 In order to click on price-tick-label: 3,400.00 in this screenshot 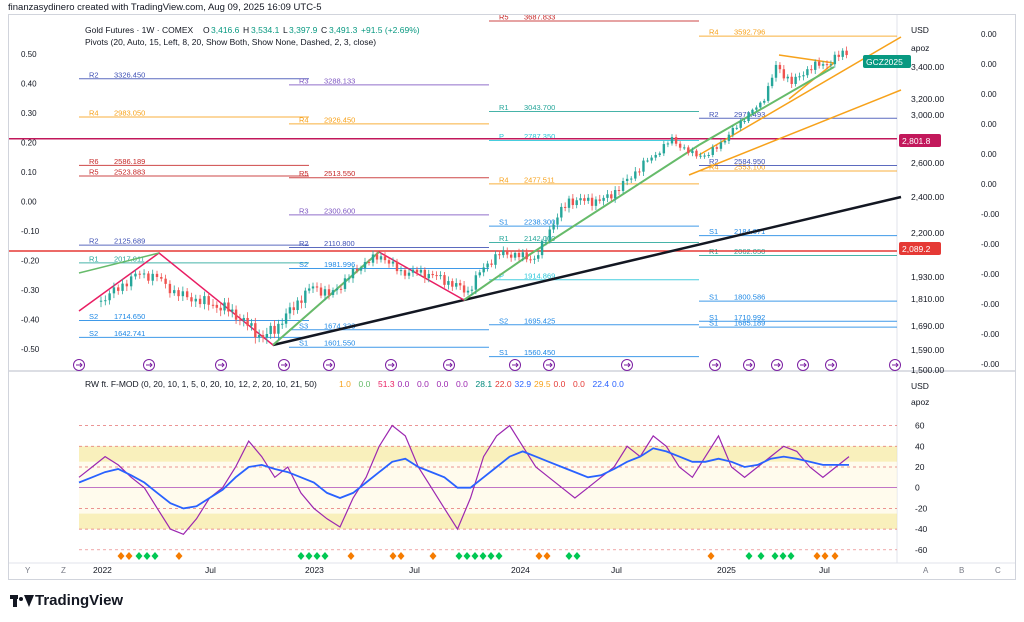, I will do `click(927, 67)`.